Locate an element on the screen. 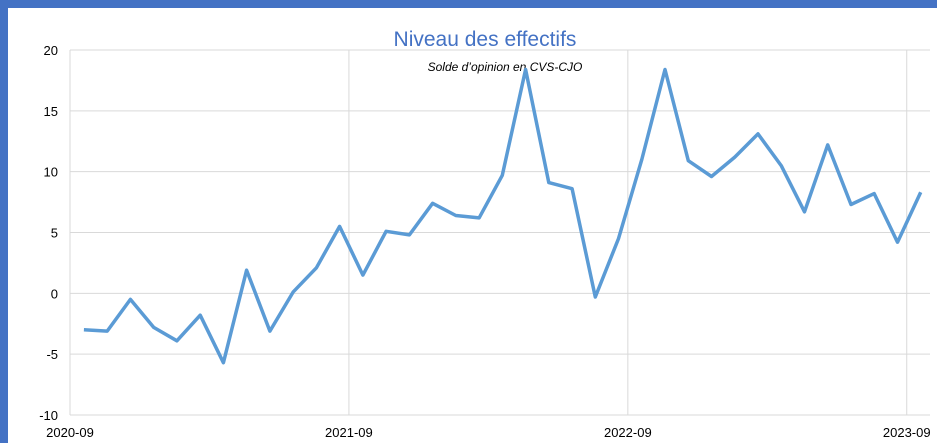  y-tick-label: -10 is located at coordinates (48, 415).